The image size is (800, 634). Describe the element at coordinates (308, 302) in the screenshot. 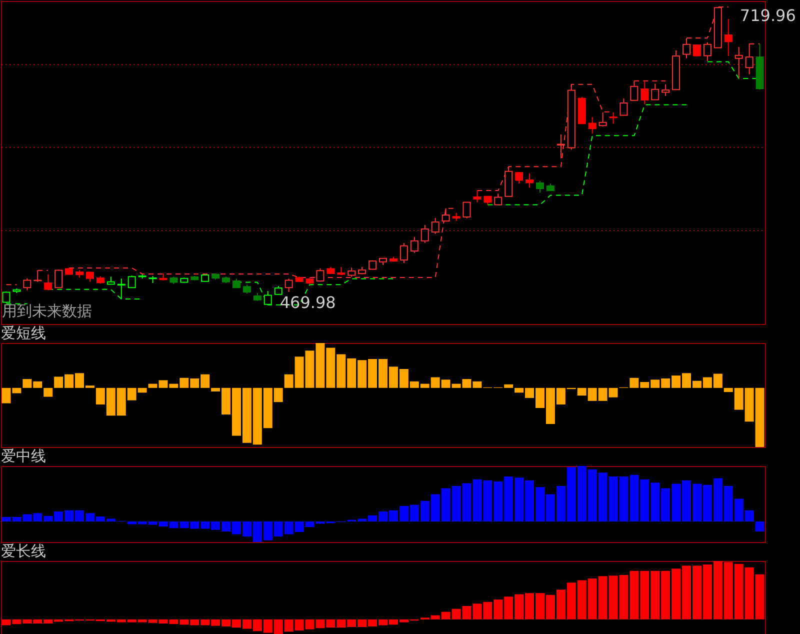

I see `annotation: 469.98` at that location.